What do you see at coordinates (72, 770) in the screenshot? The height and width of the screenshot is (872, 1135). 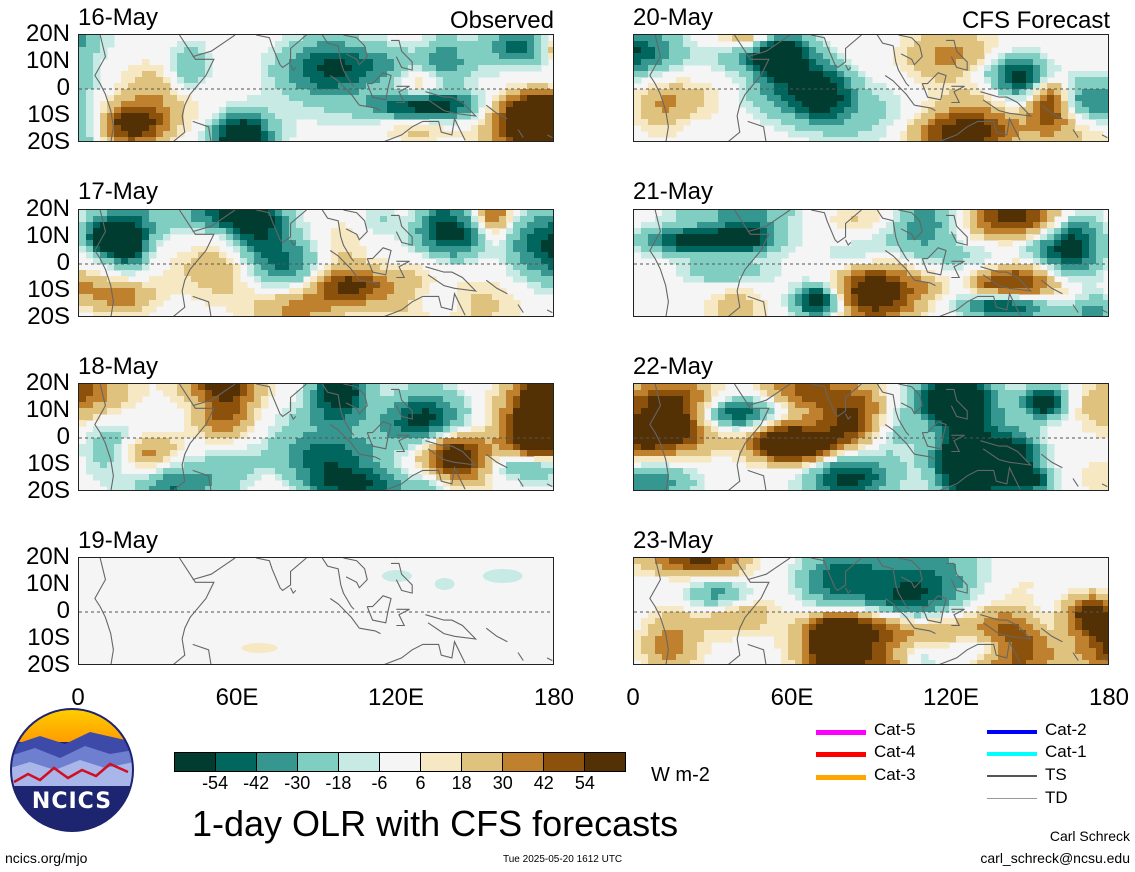 I see `ncics-logo: NCICS` at bounding box center [72, 770].